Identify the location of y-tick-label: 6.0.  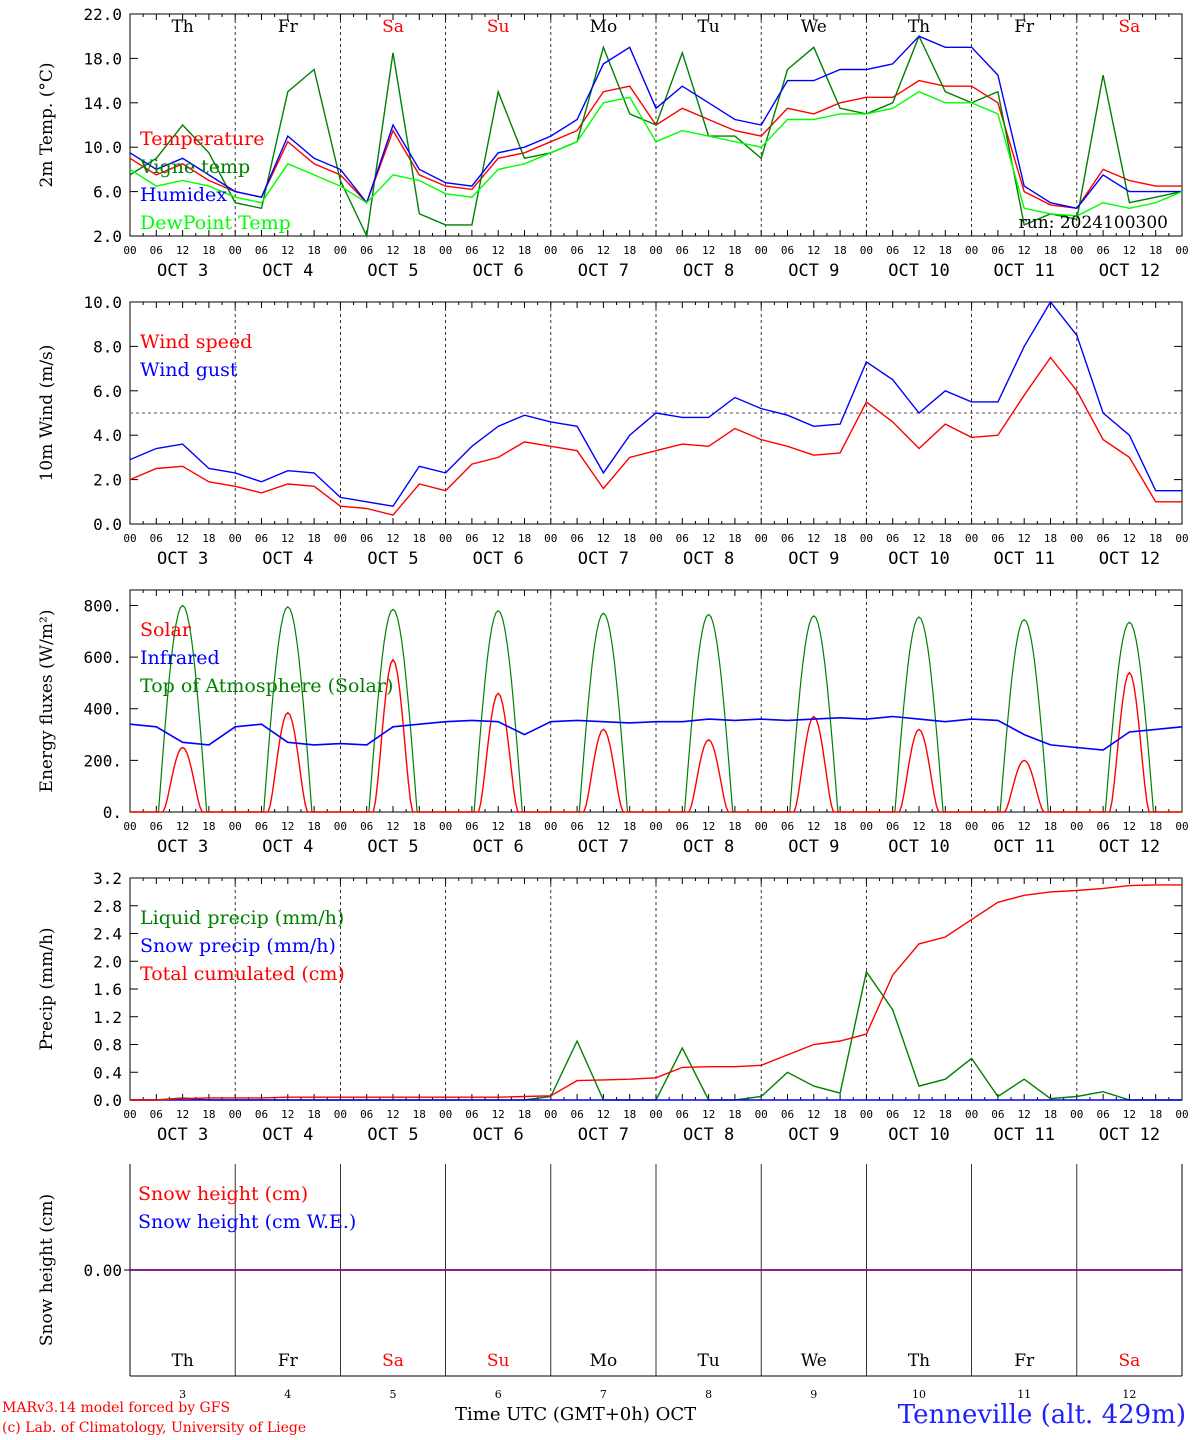
(107, 391).